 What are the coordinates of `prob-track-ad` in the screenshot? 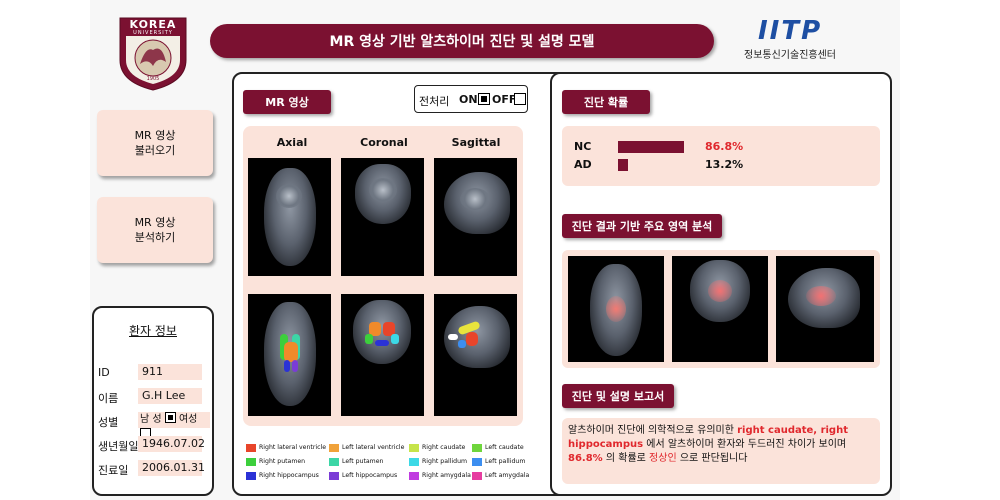 It's located at (656, 165).